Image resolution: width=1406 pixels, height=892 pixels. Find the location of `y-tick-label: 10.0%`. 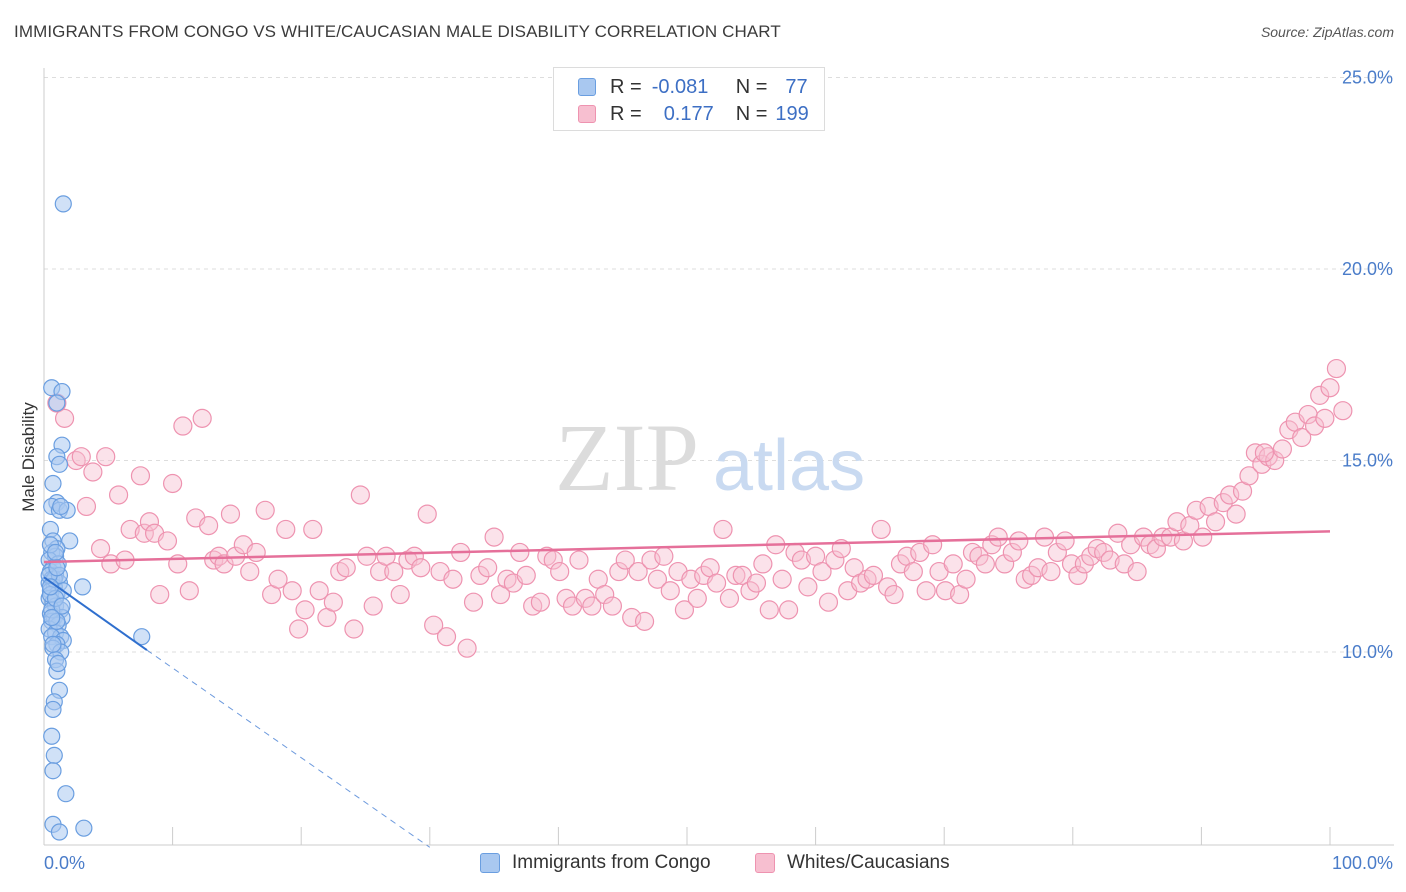

y-tick-label: 10.0% is located at coordinates (1367, 652).